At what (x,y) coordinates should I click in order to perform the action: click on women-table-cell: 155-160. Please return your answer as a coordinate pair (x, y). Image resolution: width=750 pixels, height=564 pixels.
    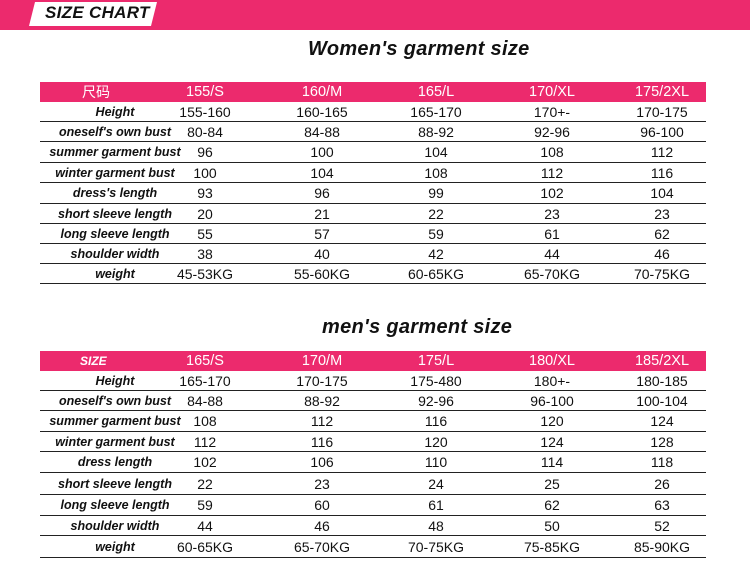
    Looking at the image, I should click on (205, 111).